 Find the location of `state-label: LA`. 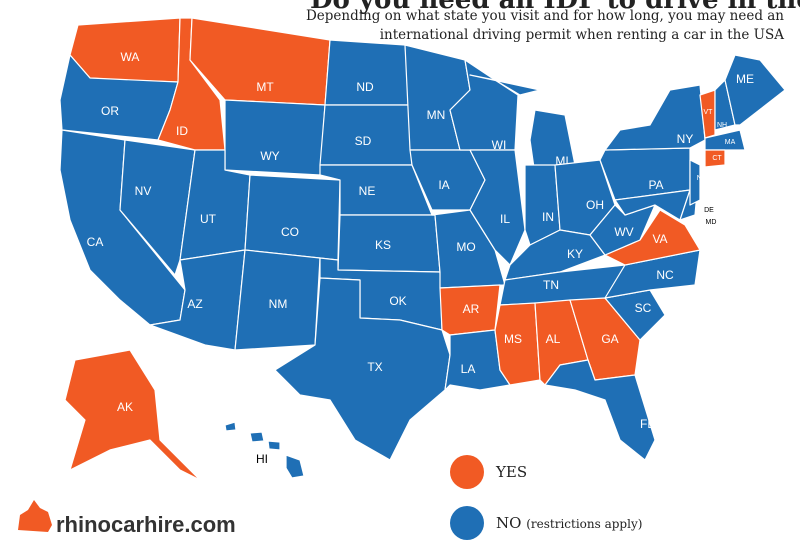

state-label: LA is located at coordinates (468, 369).